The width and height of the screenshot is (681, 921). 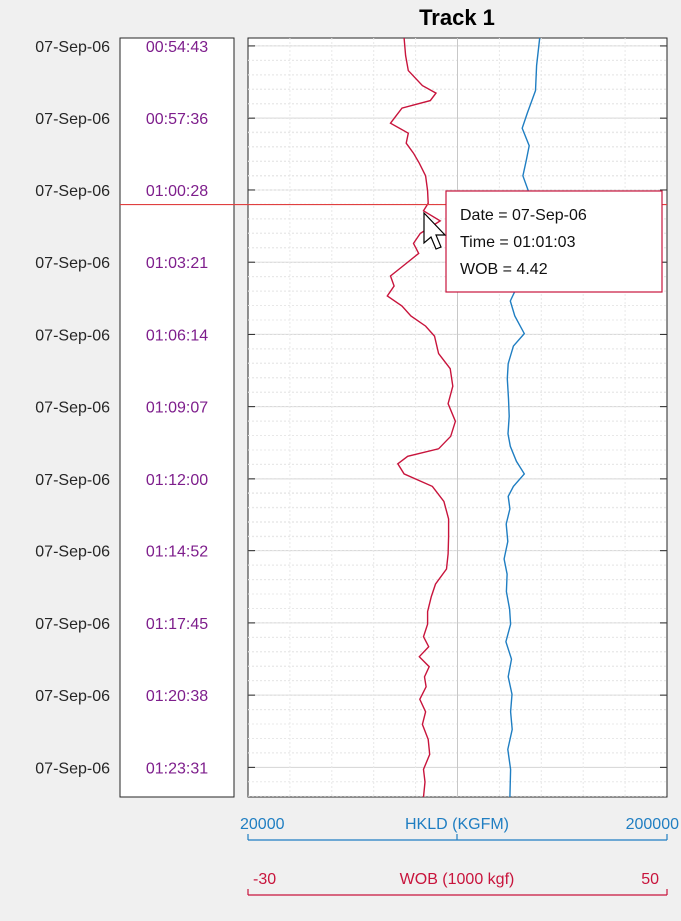 What do you see at coordinates (518, 242) in the screenshot?
I see `data-tip-time: Time = 01:01:03` at bounding box center [518, 242].